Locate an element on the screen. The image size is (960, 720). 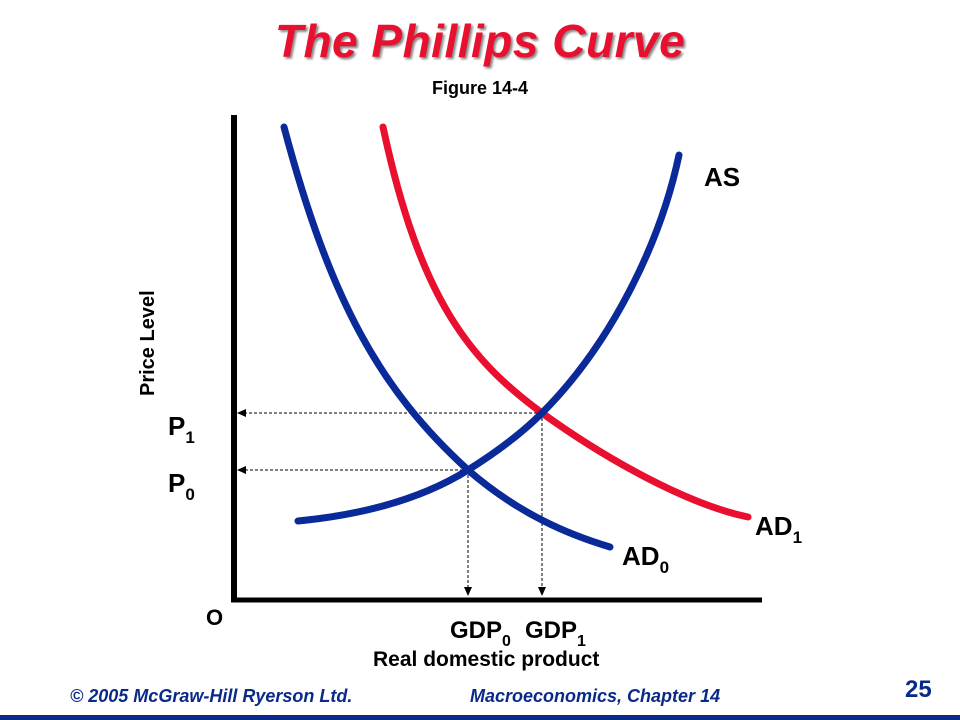
gdp0-arrowhead is located at coordinates (468, 591).